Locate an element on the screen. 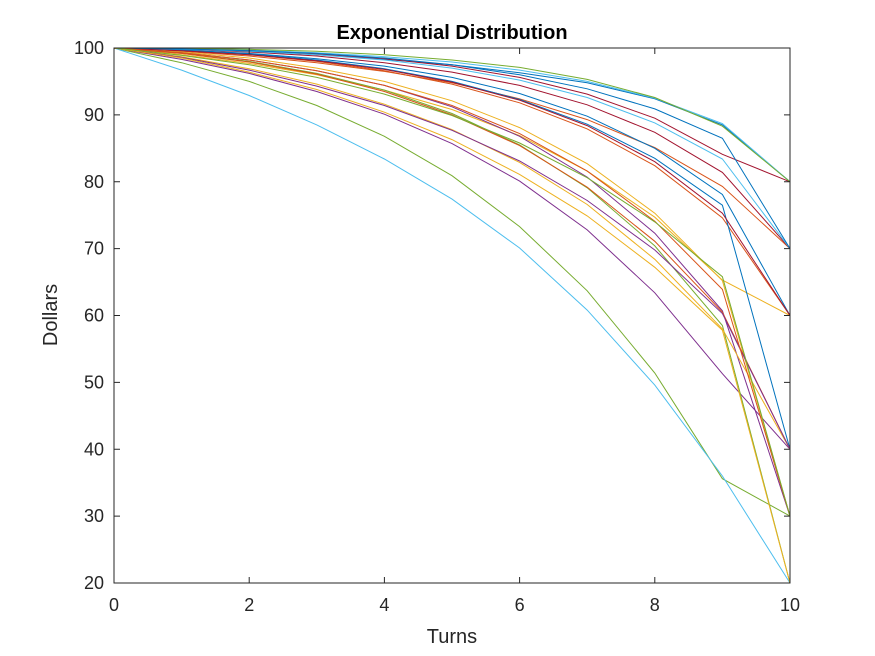 The height and width of the screenshot is (656, 875). y-tick-label: 90 is located at coordinates (94, 115).